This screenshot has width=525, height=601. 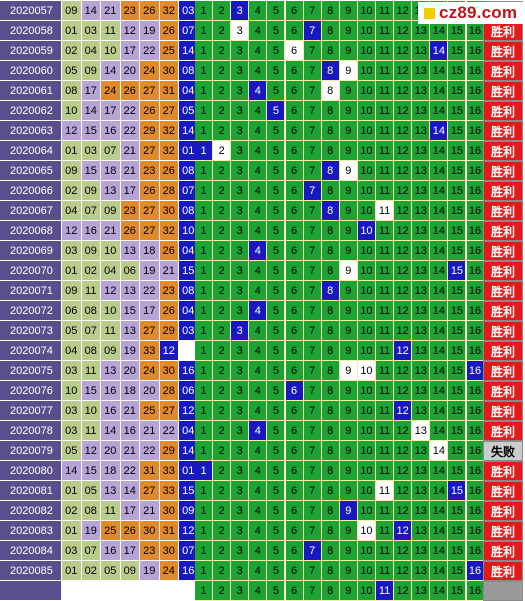 What do you see at coordinates (130, 291) in the screenshot?
I see `draw-number-cell: 13` at bounding box center [130, 291].